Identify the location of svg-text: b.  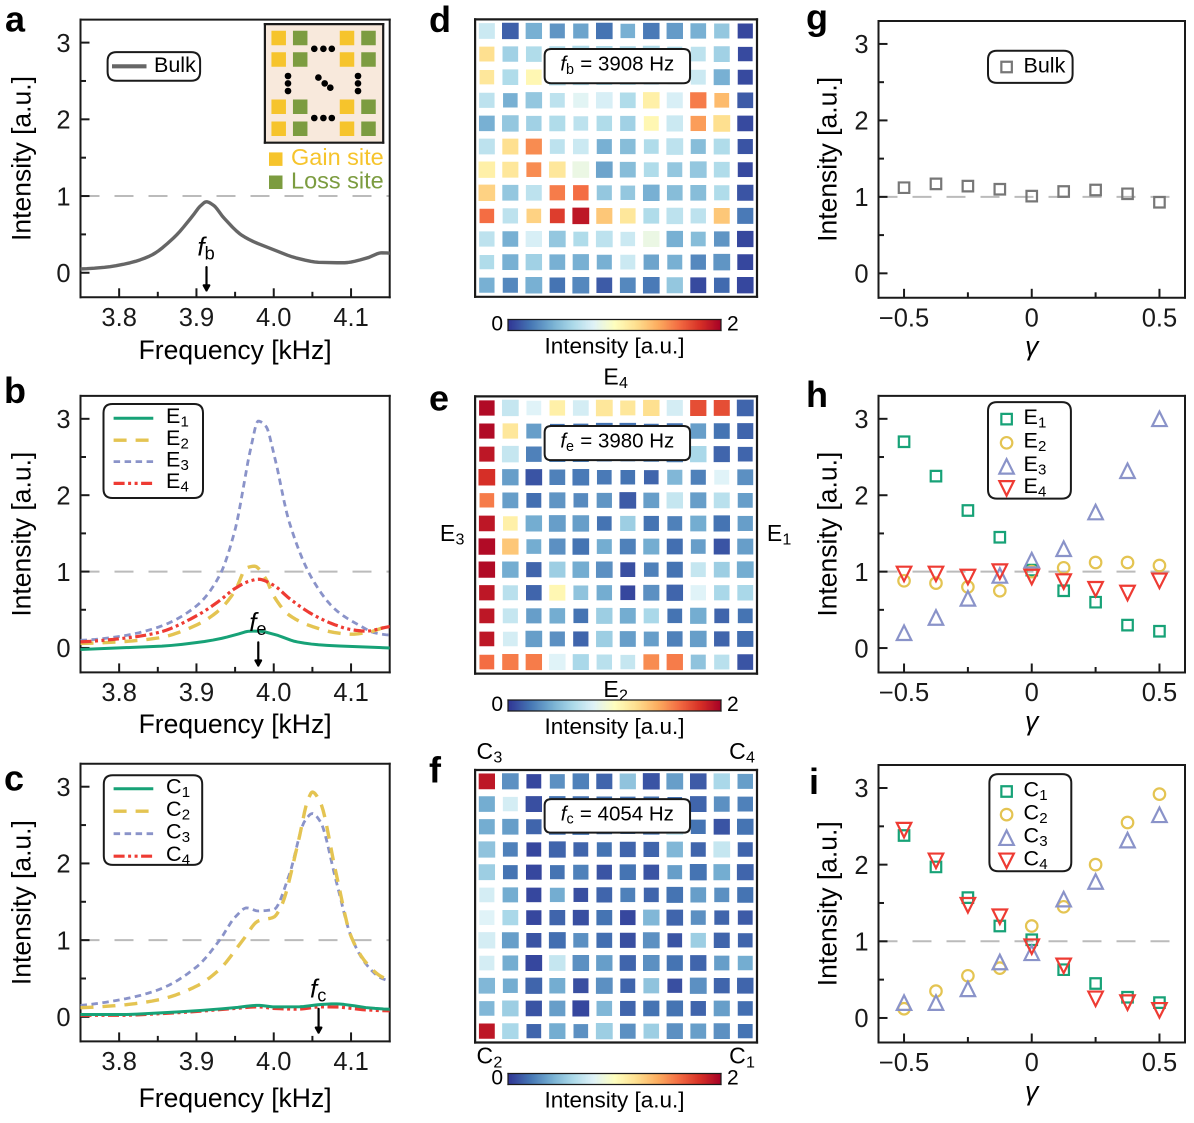
(15, 390).